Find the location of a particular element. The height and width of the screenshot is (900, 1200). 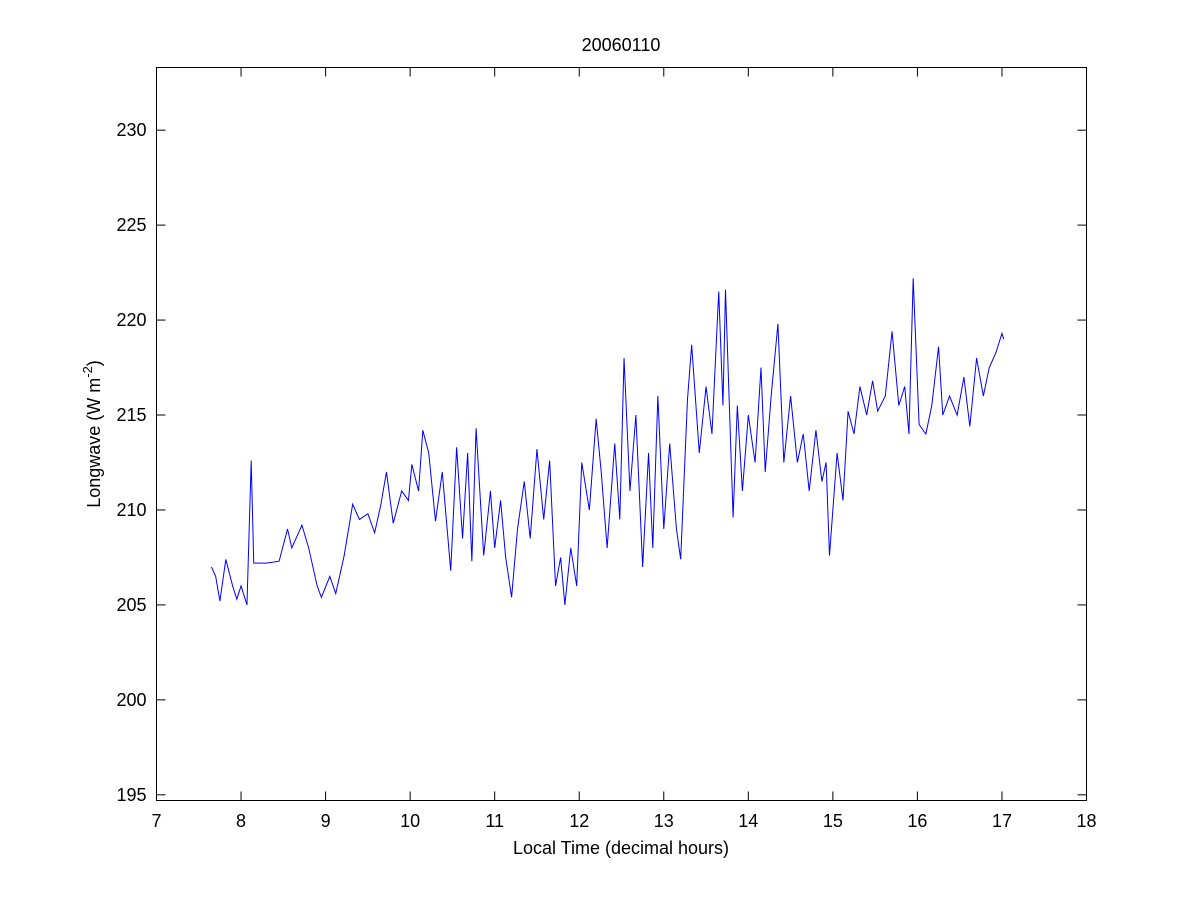

x-tick-label: 15 is located at coordinates (833, 821).